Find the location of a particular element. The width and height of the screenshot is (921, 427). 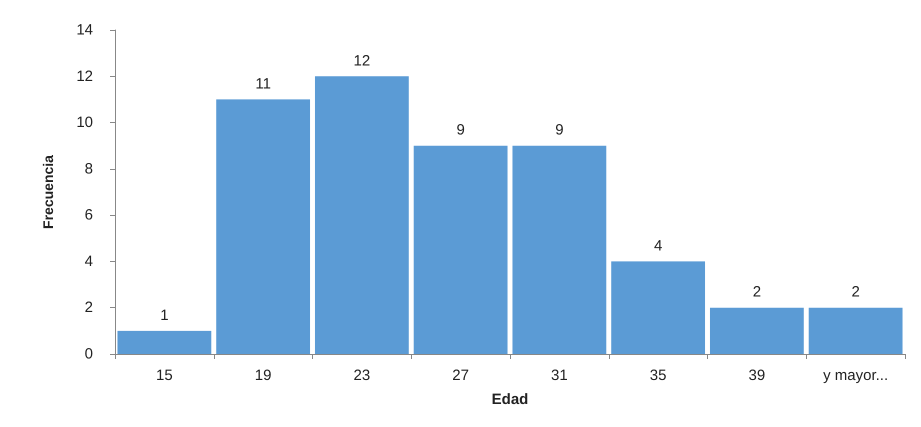

x-tick-label: 23 is located at coordinates (362, 375).